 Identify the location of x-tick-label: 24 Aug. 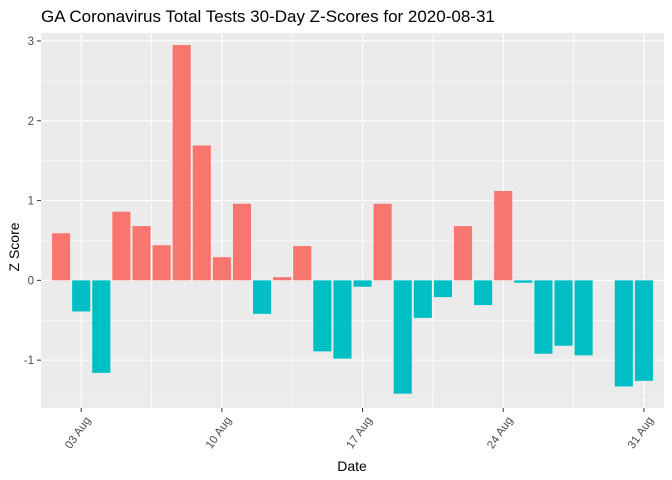
(500, 433).